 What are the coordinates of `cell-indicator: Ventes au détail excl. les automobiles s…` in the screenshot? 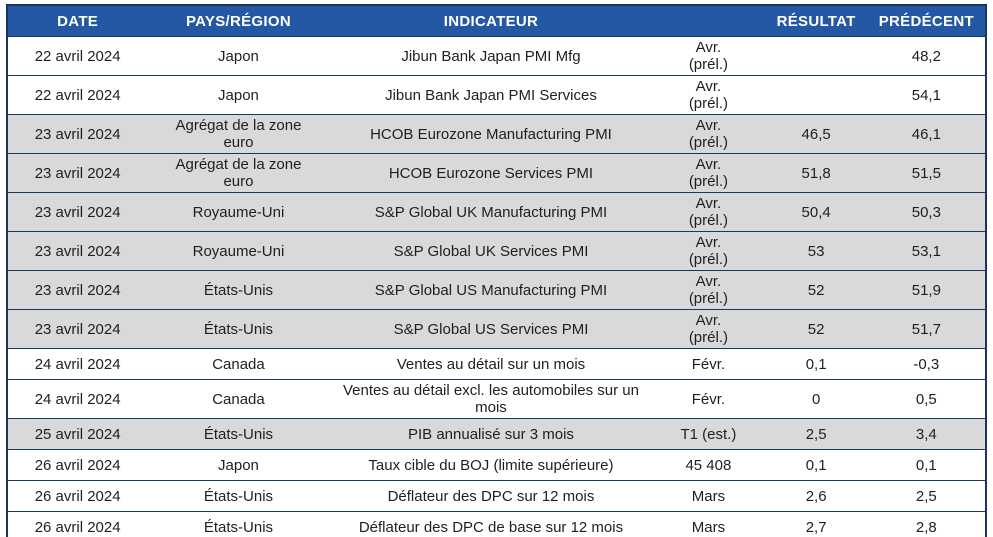 It's located at (491, 399).